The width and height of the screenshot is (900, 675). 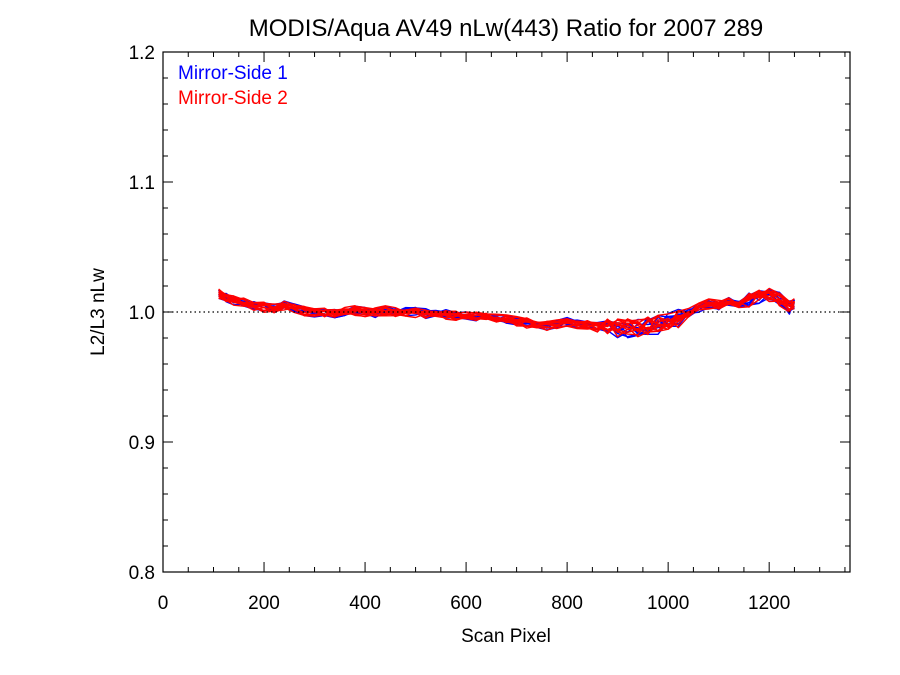 I want to click on x-tick-label: 1000, so click(x=668, y=603).